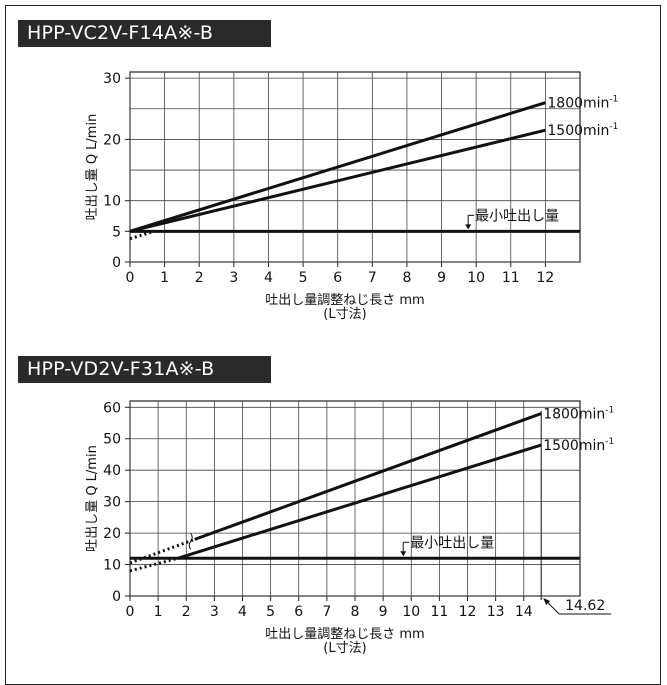 The width and height of the screenshot is (667, 685). What do you see at coordinates (441, 278) in the screenshot?
I see `chart1-xtick-label: 9` at bounding box center [441, 278].